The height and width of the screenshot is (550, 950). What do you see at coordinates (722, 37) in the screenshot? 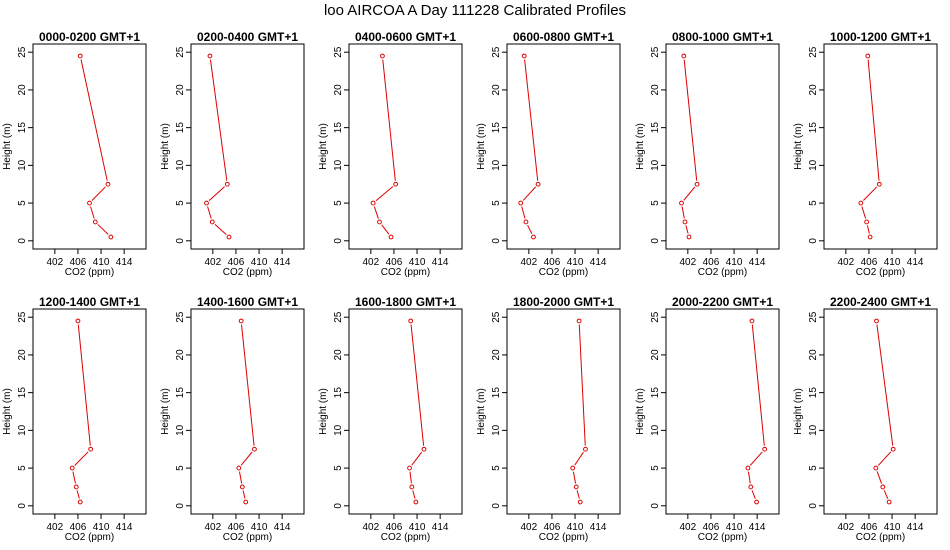
I see `panel-title: 0800-1000 GMT+1` at bounding box center [722, 37].